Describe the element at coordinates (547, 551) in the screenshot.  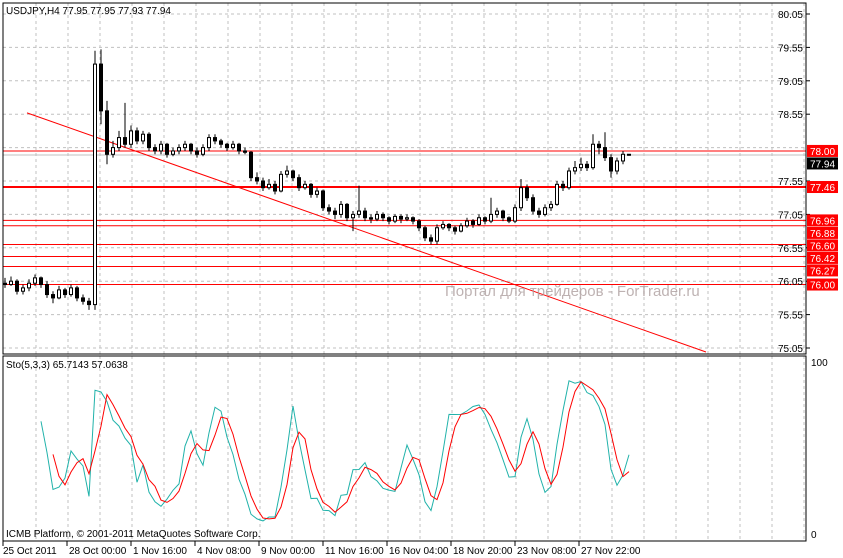
I see `time-tick-label: 23 Nov 08:00` at that location.